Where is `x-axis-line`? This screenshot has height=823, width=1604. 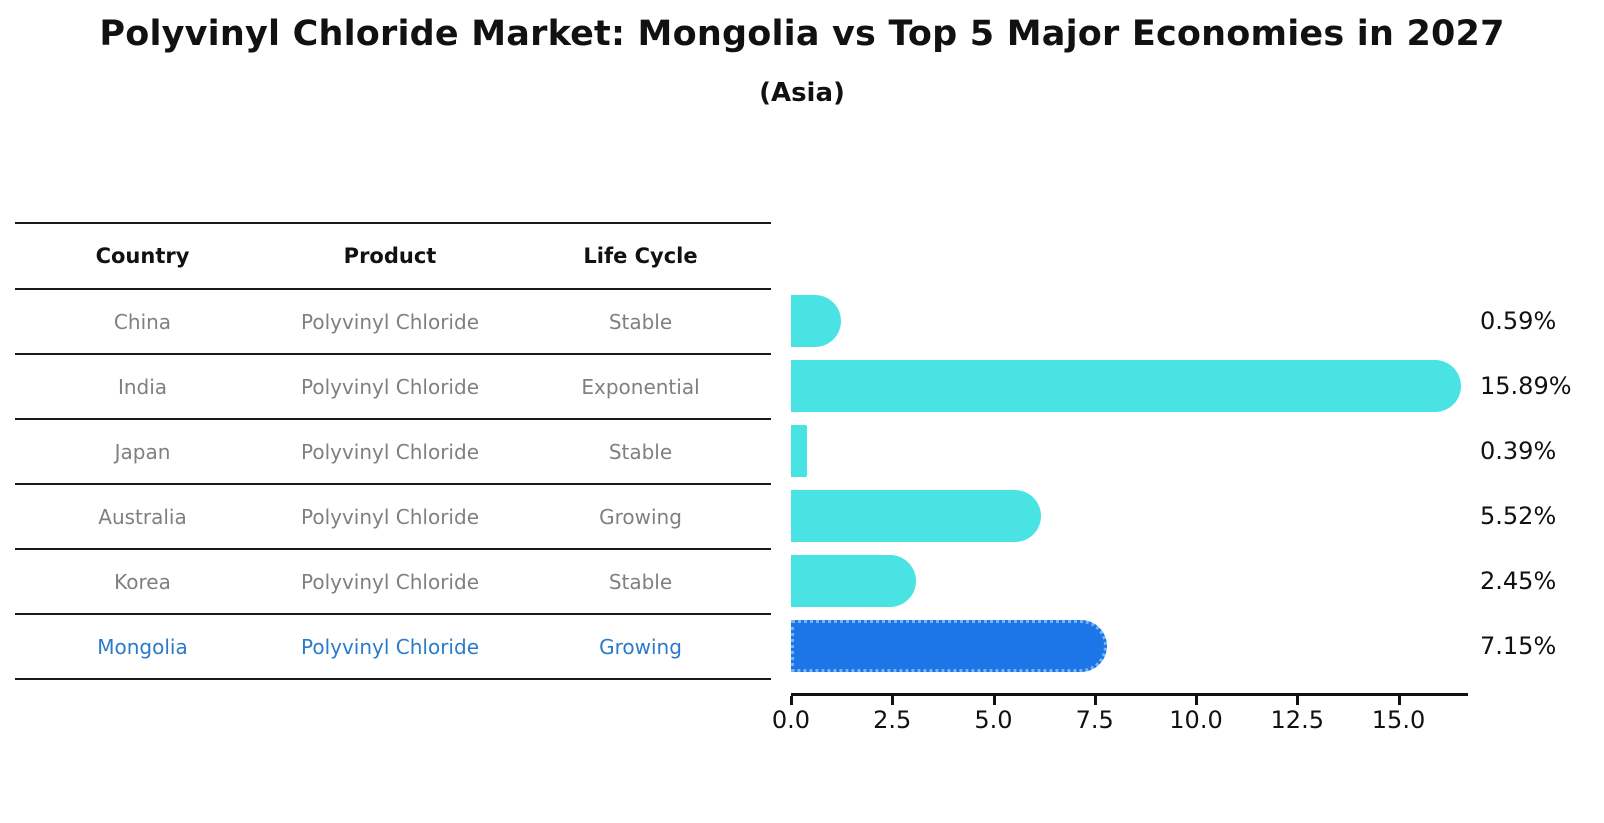 x-axis-line is located at coordinates (1129, 694).